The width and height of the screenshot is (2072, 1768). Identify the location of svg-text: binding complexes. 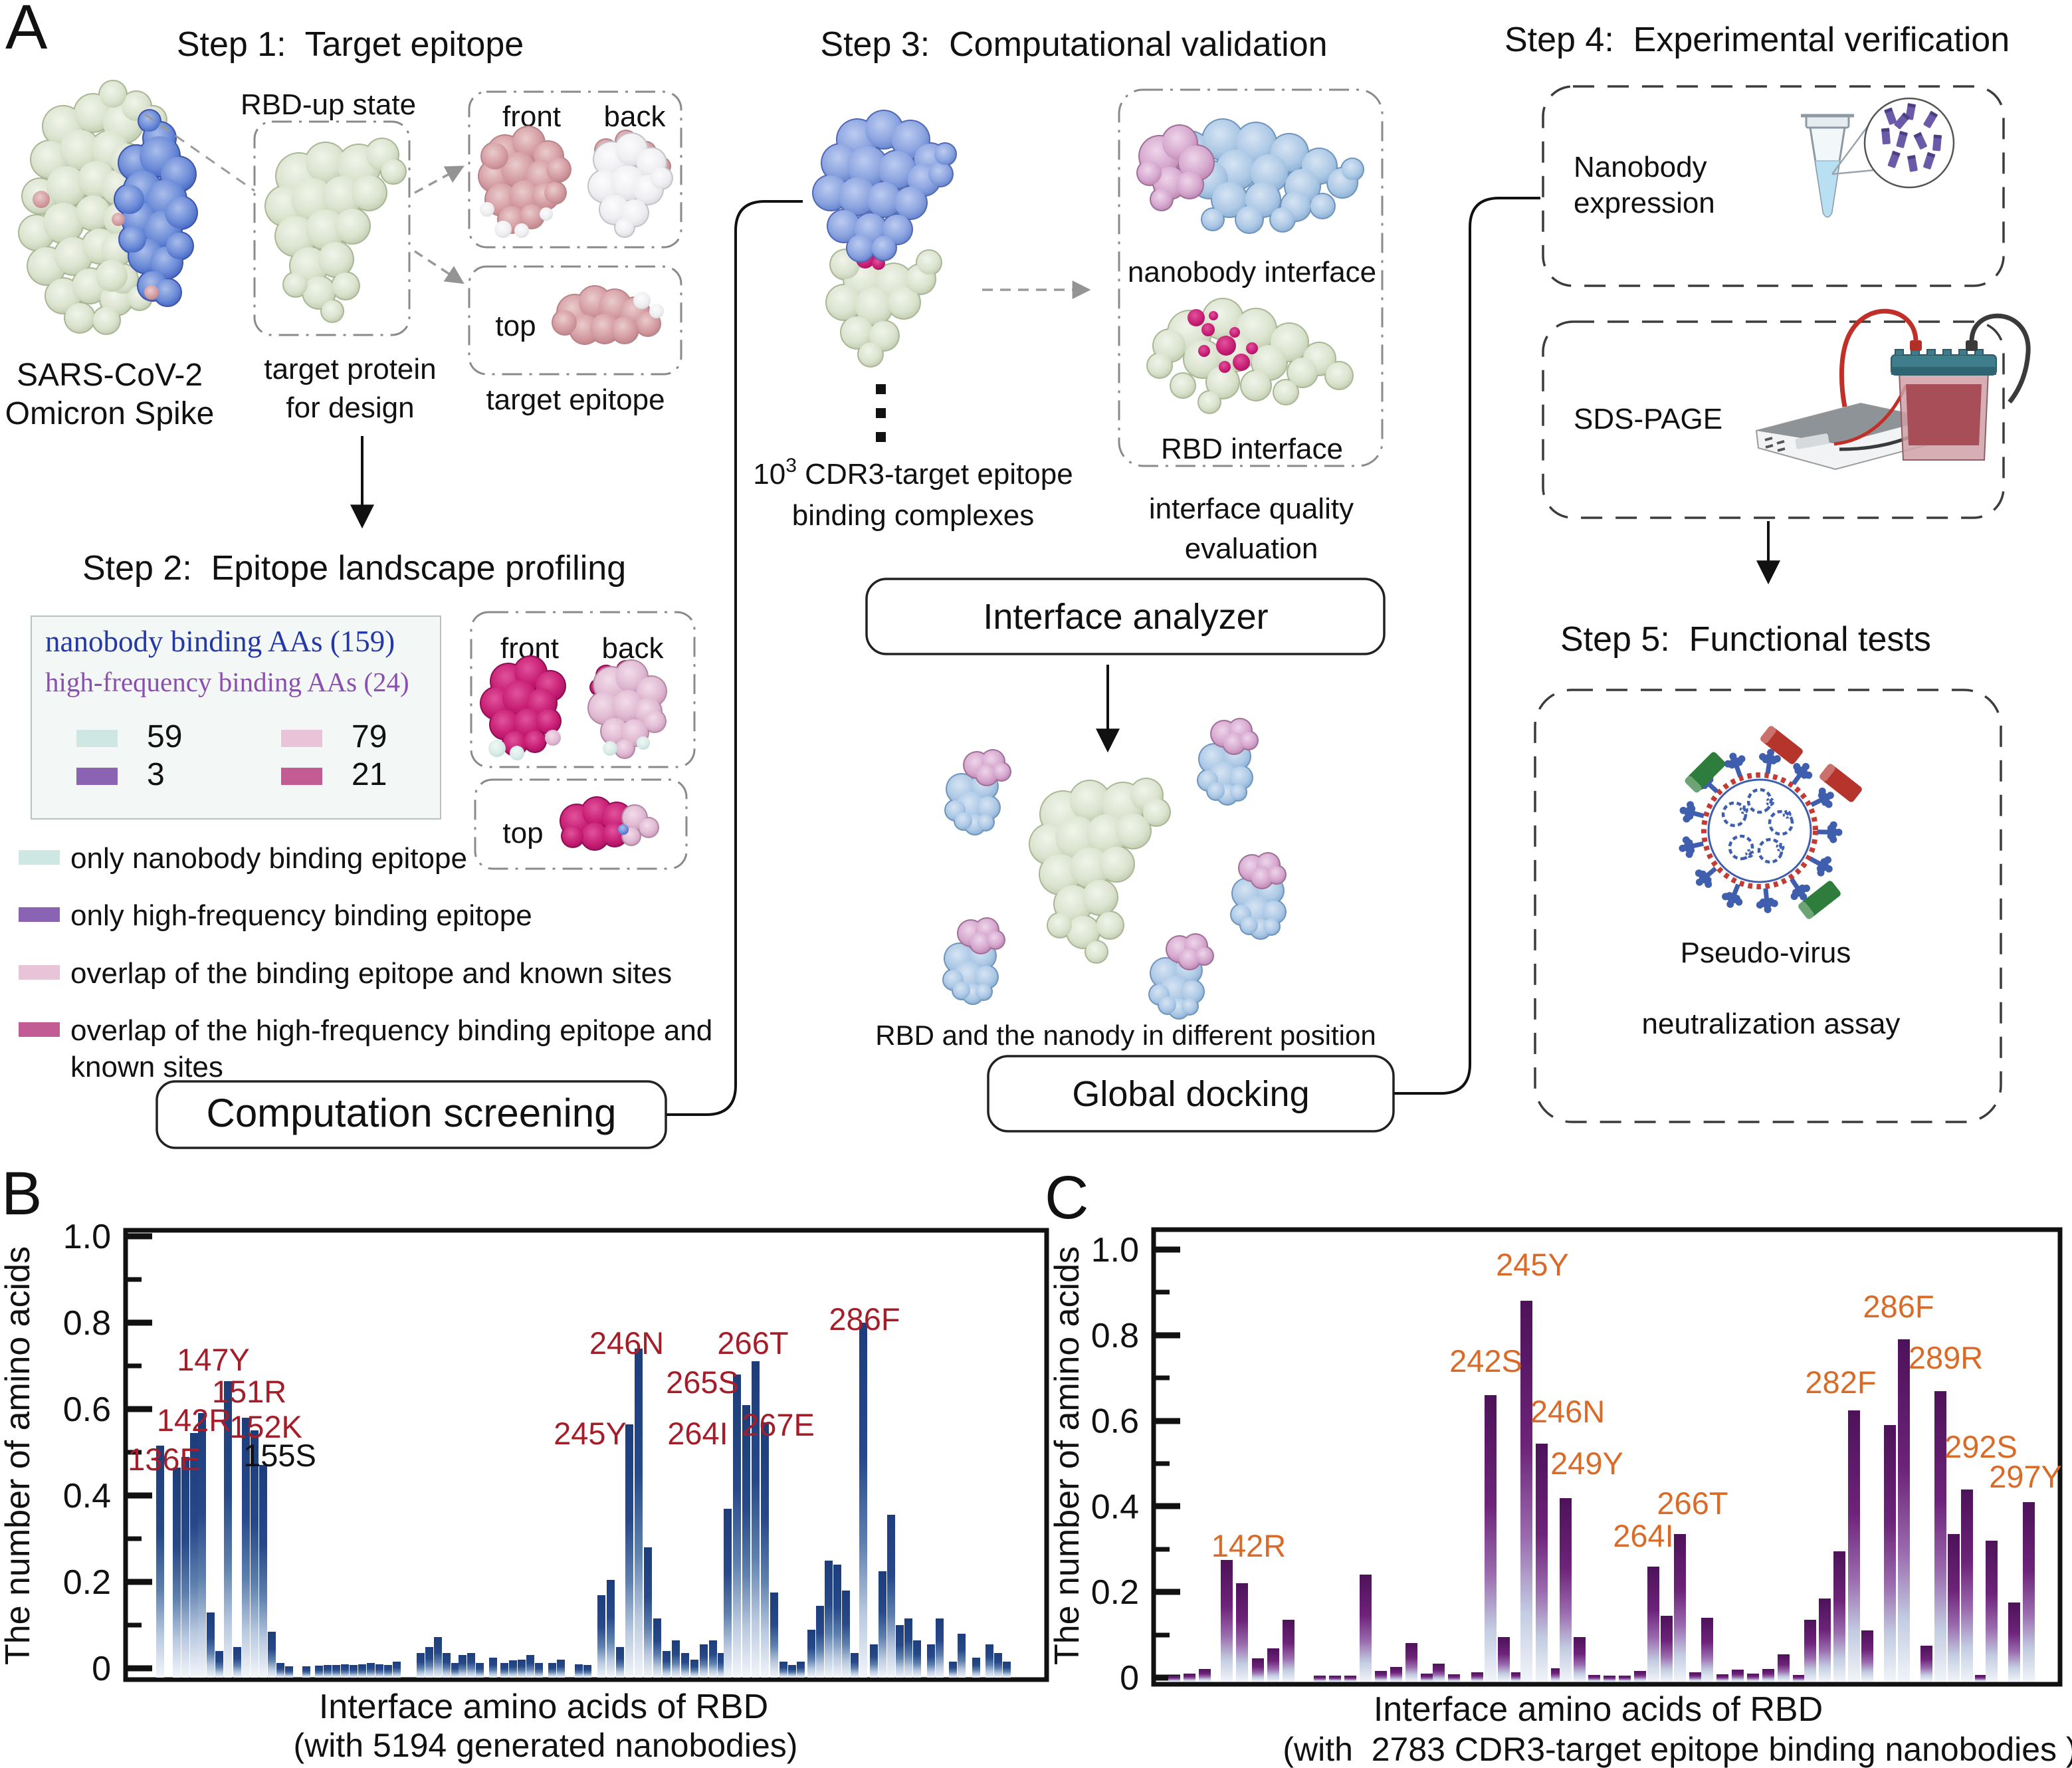
(913, 515).